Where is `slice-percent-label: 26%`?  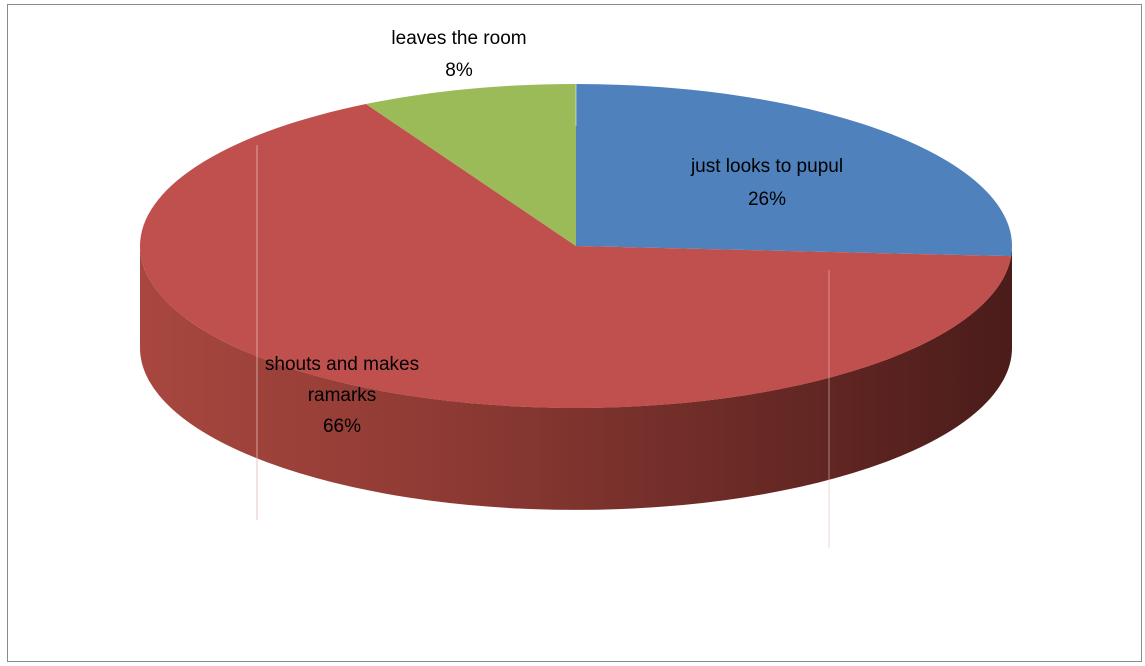 slice-percent-label: 26% is located at coordinates (767, 199).